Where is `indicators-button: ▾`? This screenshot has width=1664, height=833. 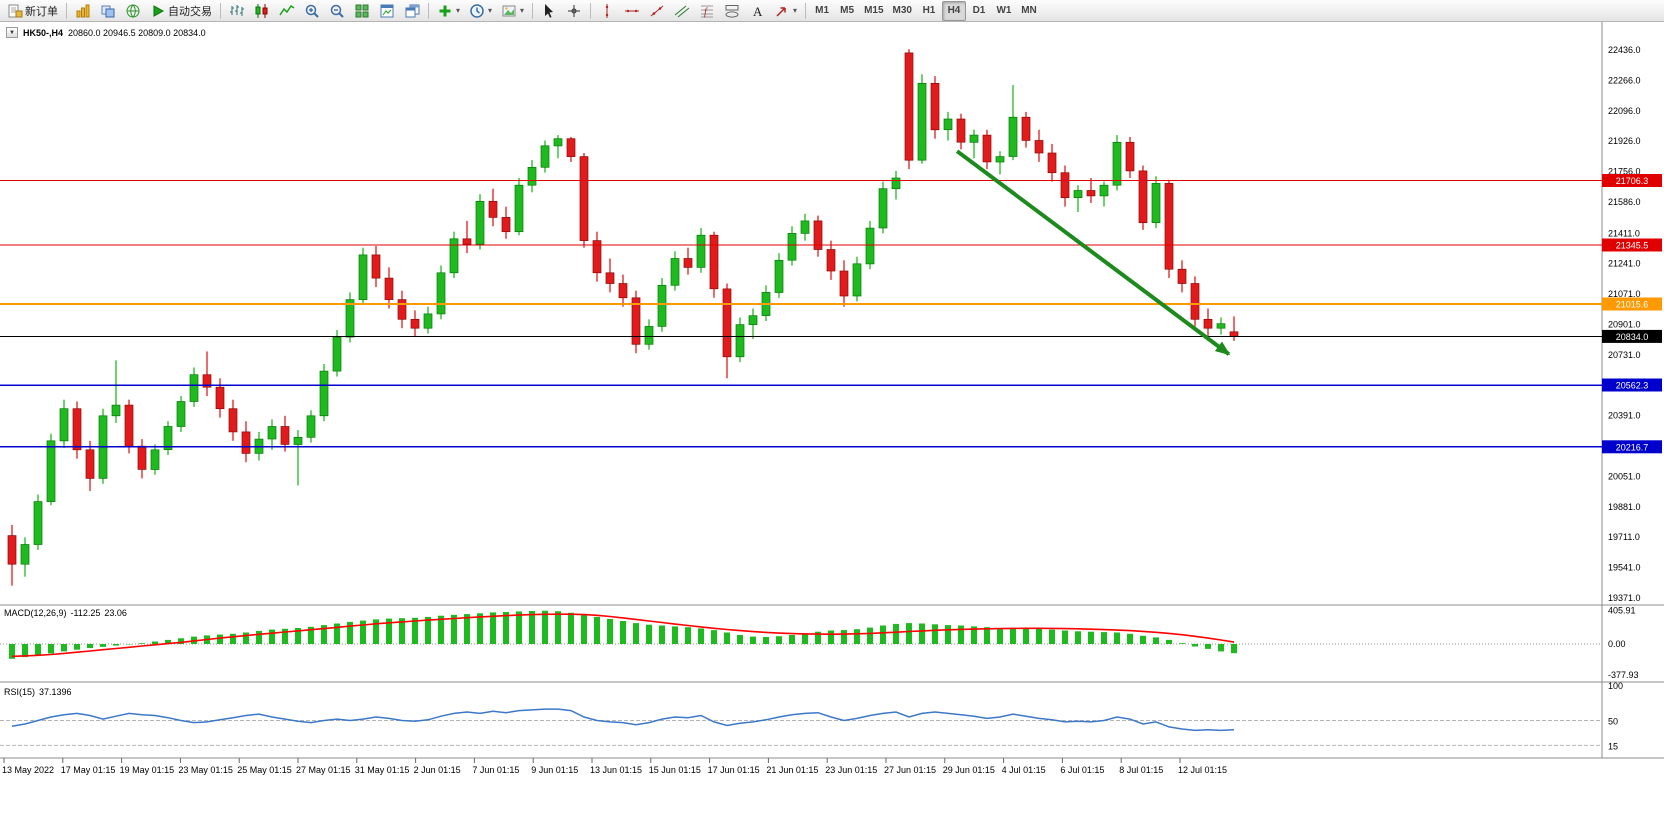 indicators-button: ▾ is located at coordinates (448, 11).